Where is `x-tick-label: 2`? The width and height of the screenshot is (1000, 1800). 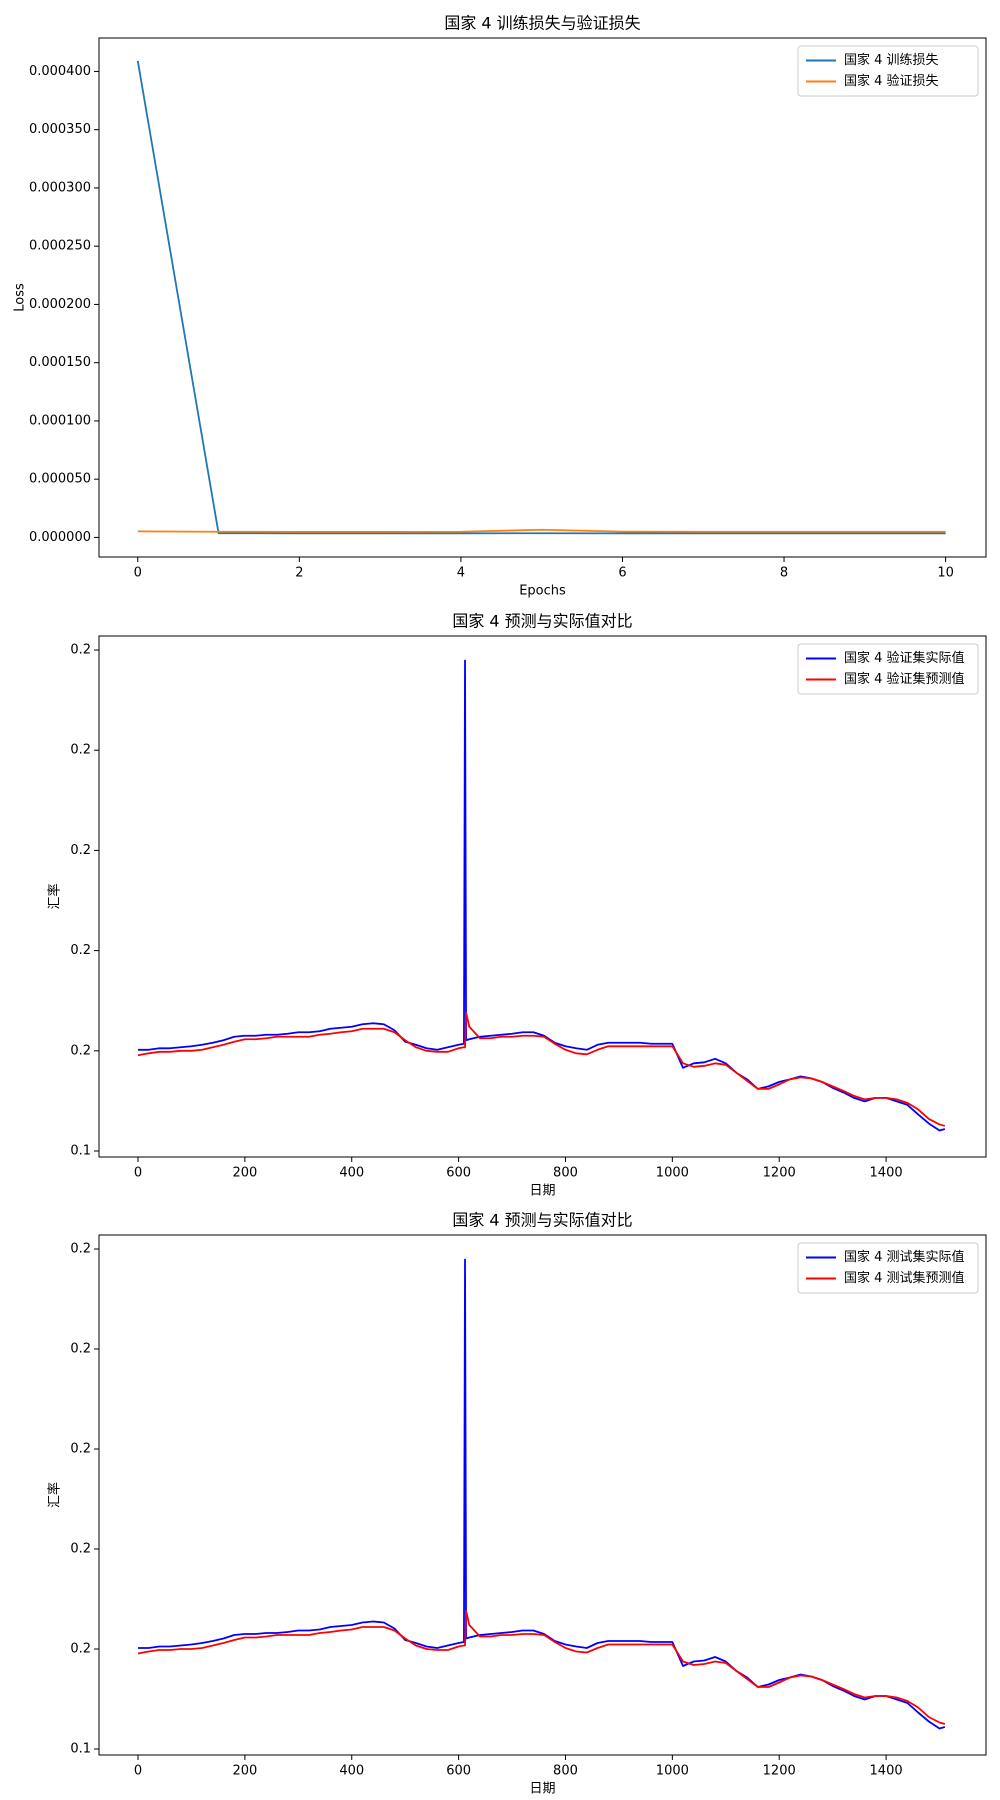
x-tick-label: 2 is located at coordinates (299, 573).